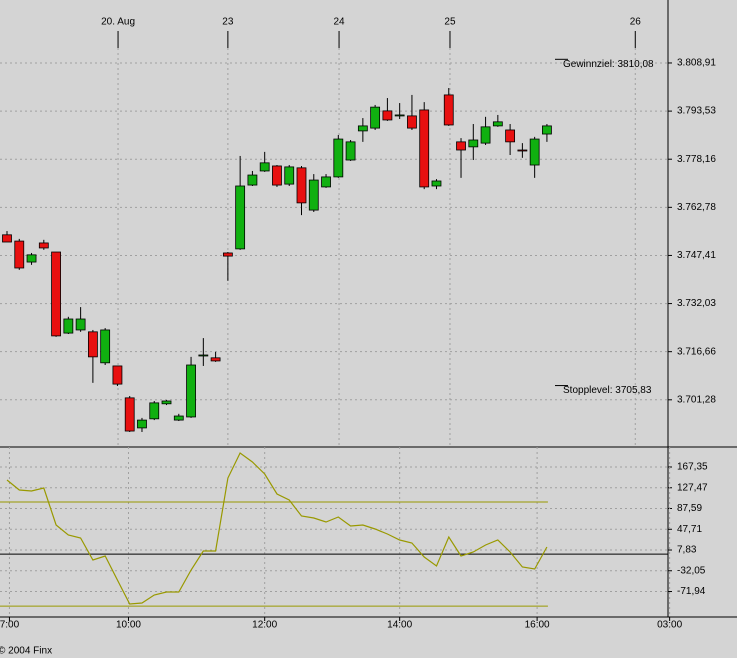 This screenshot has height=658, width=737. What do you see at coordinates (537, 625) in the screenshot?
I see `x-tick-label: 16:00` at bounding box center [537, 625].